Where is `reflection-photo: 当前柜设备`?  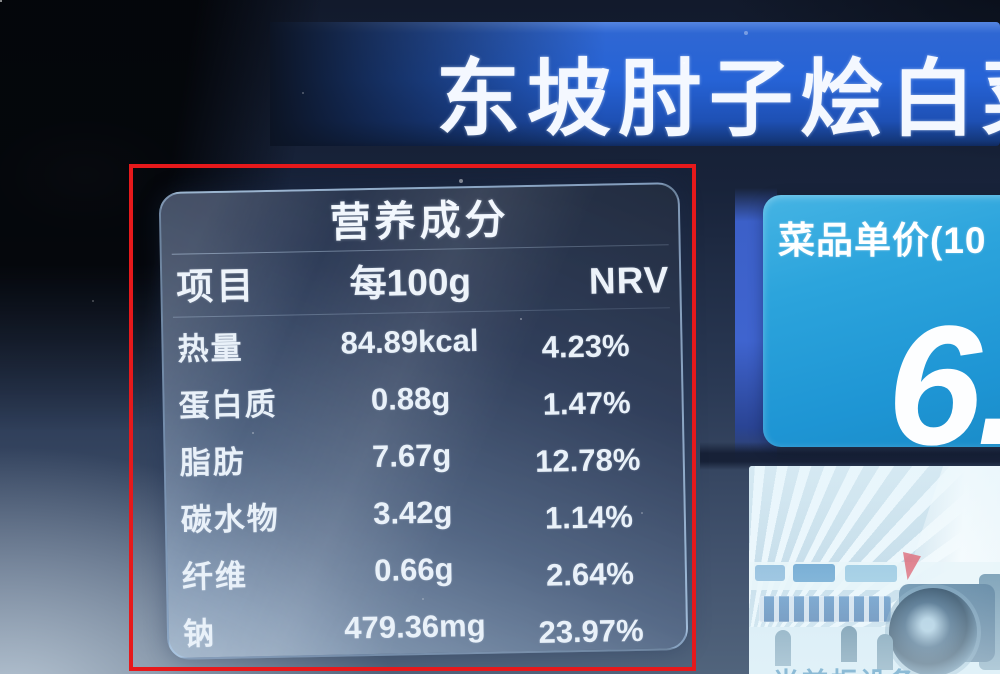
reflection-photo: 当前柜设备 is located at coordinates (874, 570).